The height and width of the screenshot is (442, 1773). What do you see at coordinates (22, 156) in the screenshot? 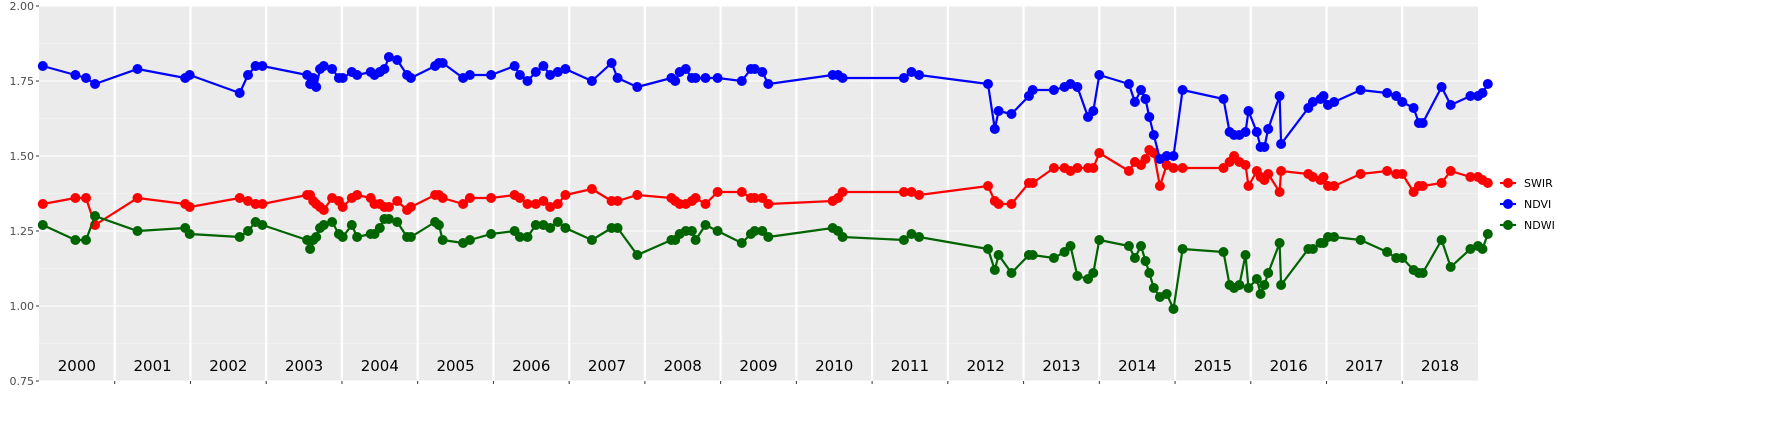
I see `y-tick-label: 1.50` at bounding box center [22, 156].